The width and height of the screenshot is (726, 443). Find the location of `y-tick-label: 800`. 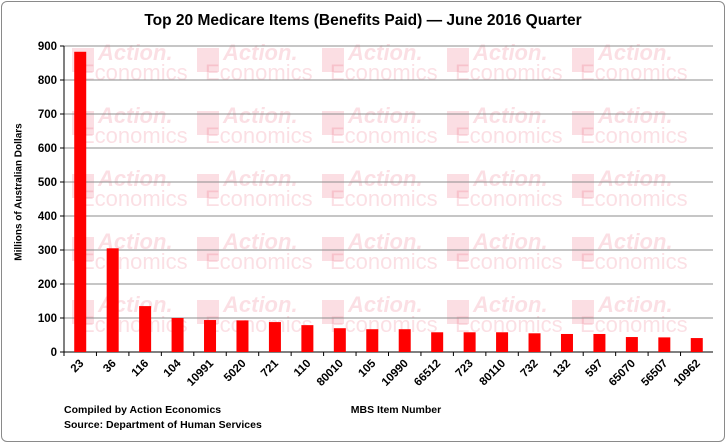

y-tick-label: 800 is located at coordinates (47, 81).